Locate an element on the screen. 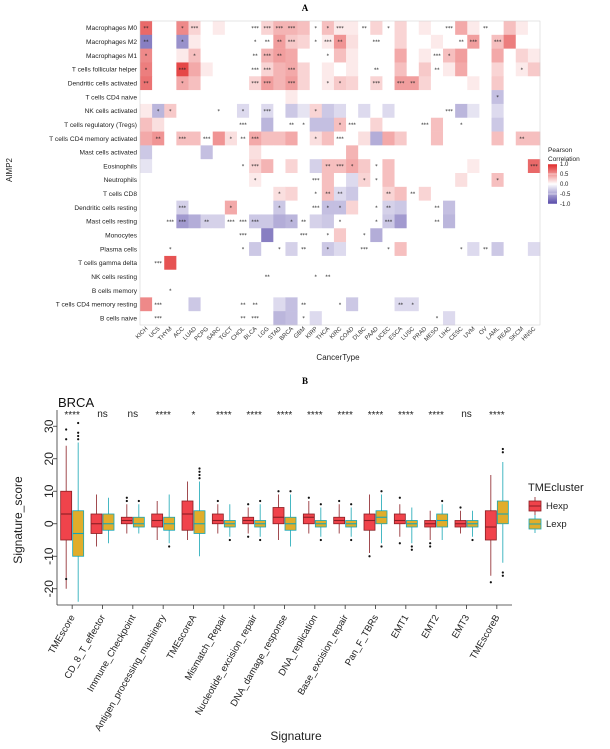 This screenshot has width=610, height=749. legend-label: Hexp is located at coordinates (557, 506).